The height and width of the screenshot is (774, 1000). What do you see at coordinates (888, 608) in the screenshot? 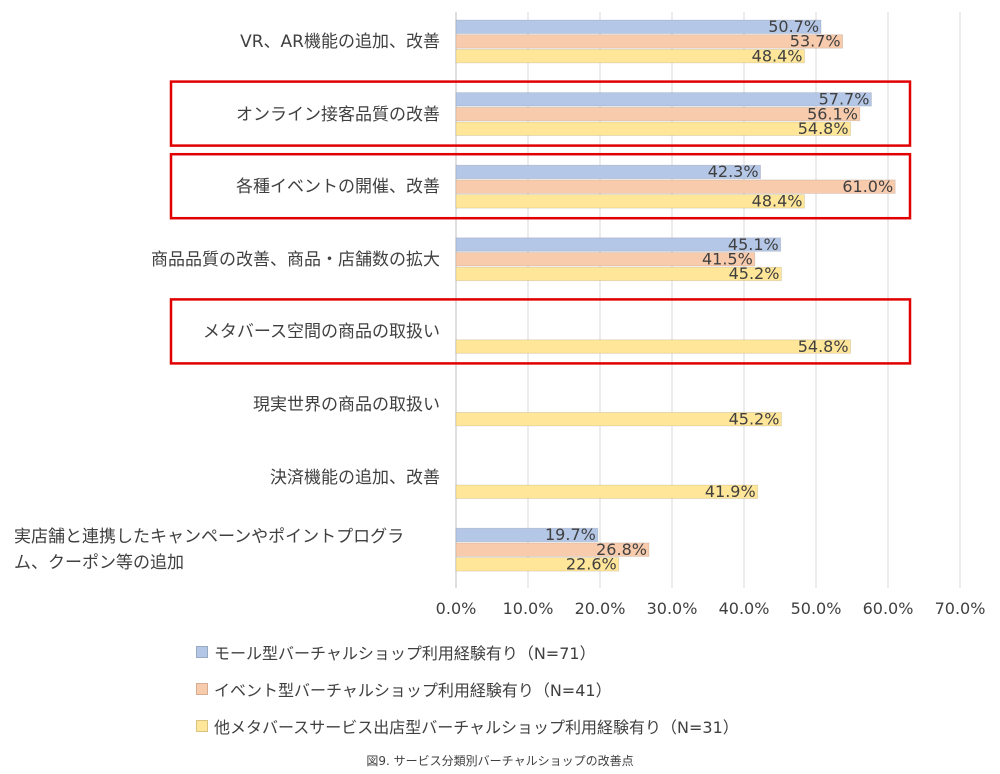
I see `x-tick-label: 60.0%` at bounding box center [888, 608].